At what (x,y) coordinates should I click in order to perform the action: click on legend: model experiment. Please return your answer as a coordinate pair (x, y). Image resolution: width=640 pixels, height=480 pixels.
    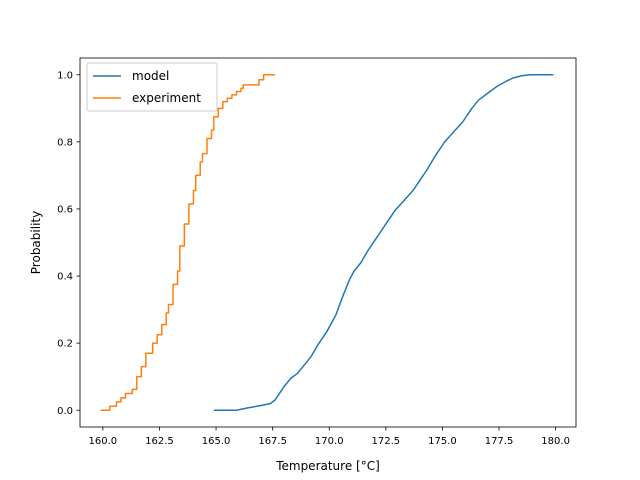
    Looking at the image, I should click on (152, 87).